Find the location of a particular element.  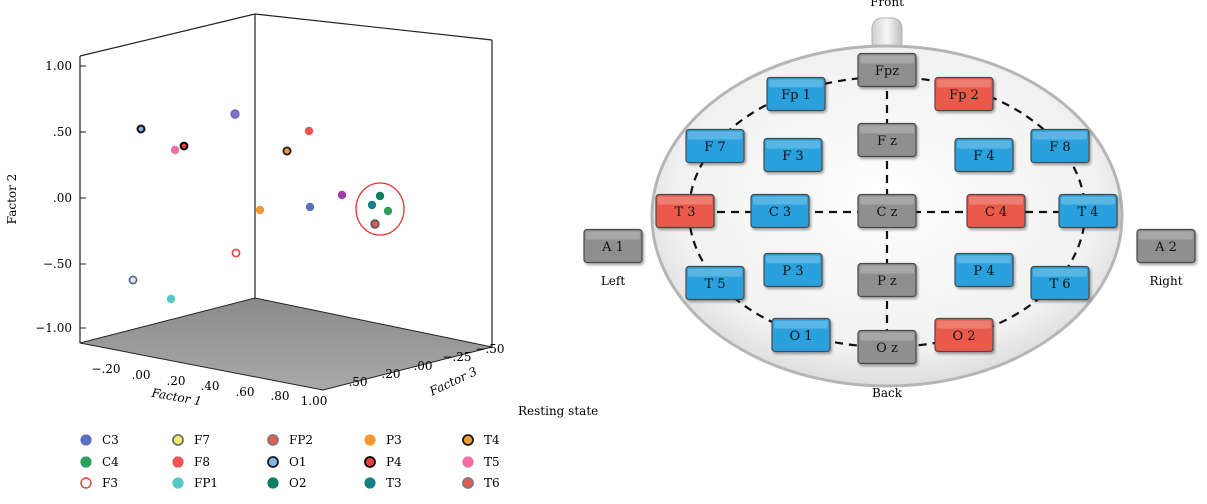

x-tick-label: .80 is located at coordinates (279, 396).